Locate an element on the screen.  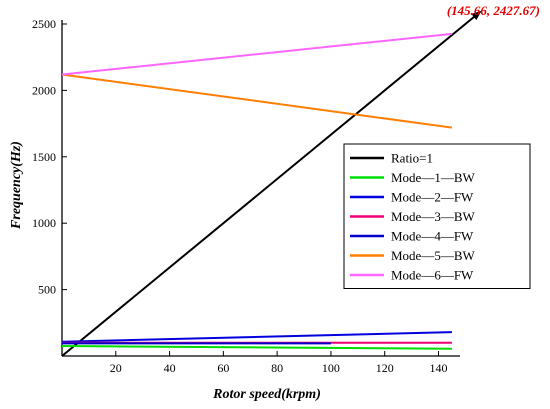
legend-label: Mode—3—BW is located at coordinates (433, 216).